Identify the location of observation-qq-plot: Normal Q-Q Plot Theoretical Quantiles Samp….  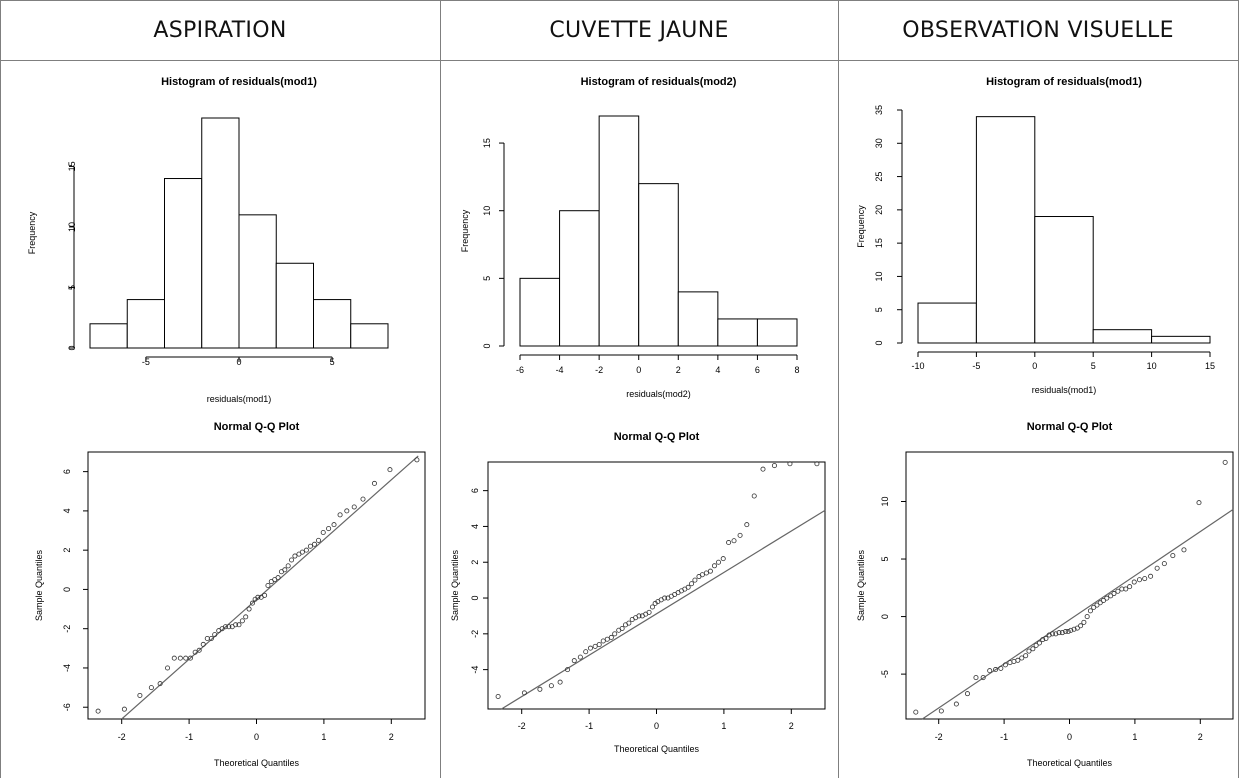
(1045, 594).